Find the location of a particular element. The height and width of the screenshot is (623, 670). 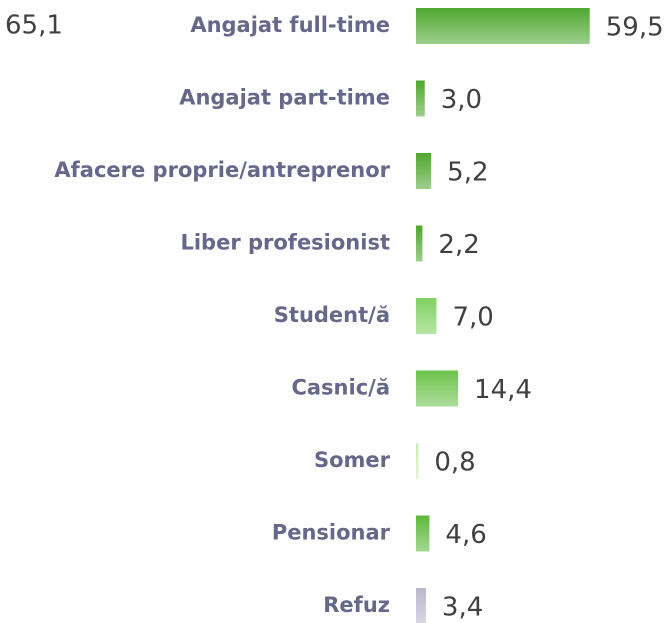

annotation: 65,1 is located at coordinates (34, 26).